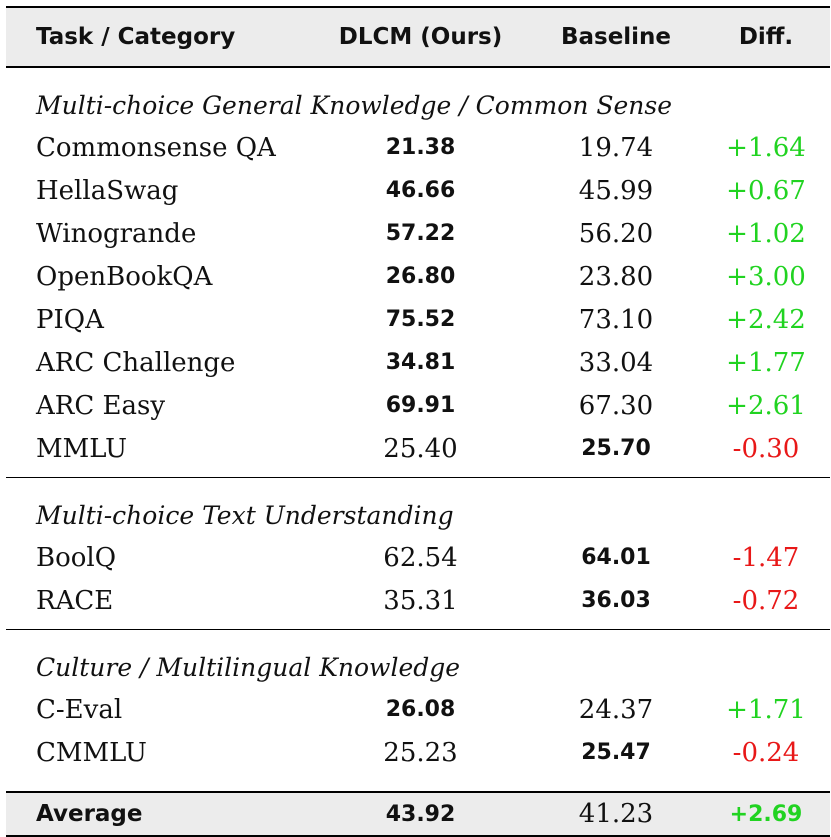 This screenshot has height=837, width=831. What do you see at coordinates (766, 362) in the screenshot?
I see `diff-cell: +1.77` at bounding box center [766, 362].